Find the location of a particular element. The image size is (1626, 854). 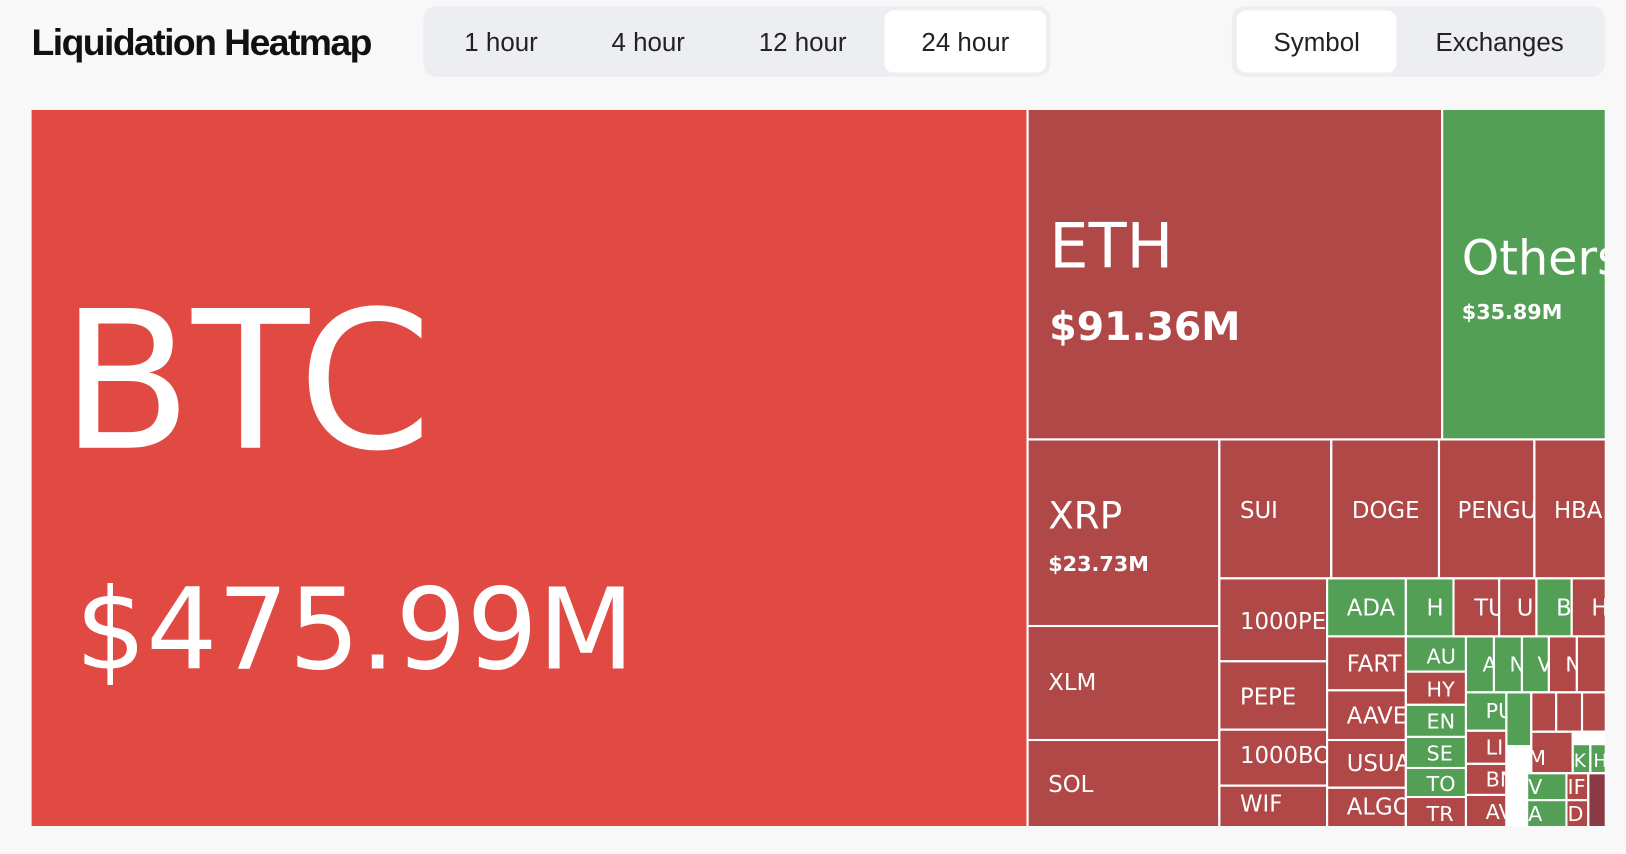

time-tab: 1 hour is located at coordinates (501, 43).